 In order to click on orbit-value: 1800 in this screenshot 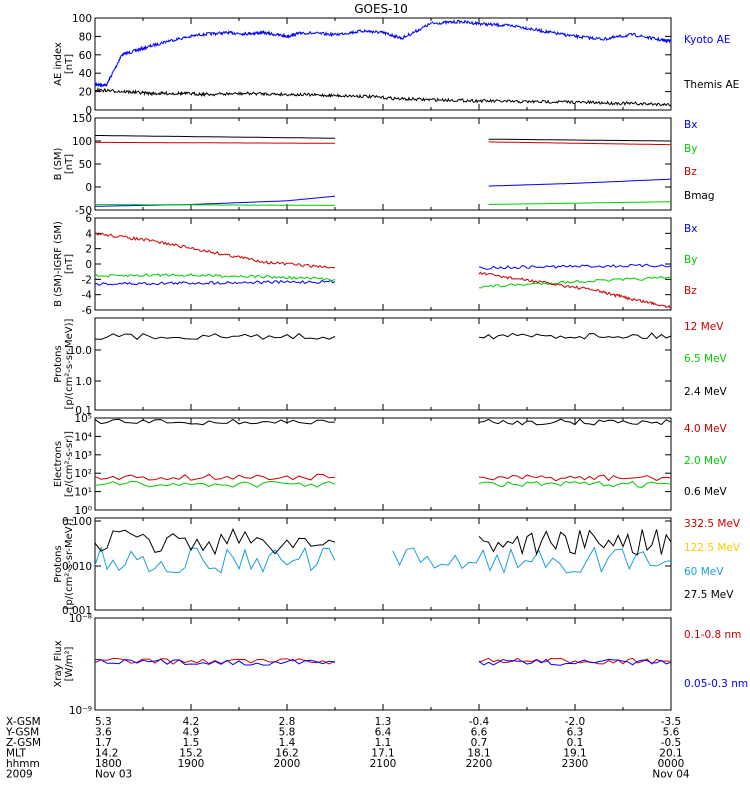, I will do `click(108, 764)`.